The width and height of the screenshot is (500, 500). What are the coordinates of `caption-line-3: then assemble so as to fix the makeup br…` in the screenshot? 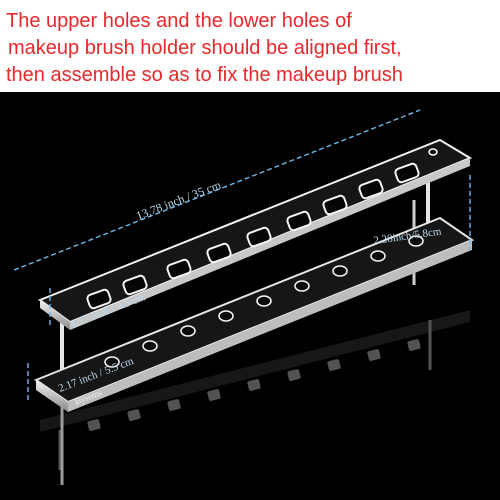 It's located at (204, 75).